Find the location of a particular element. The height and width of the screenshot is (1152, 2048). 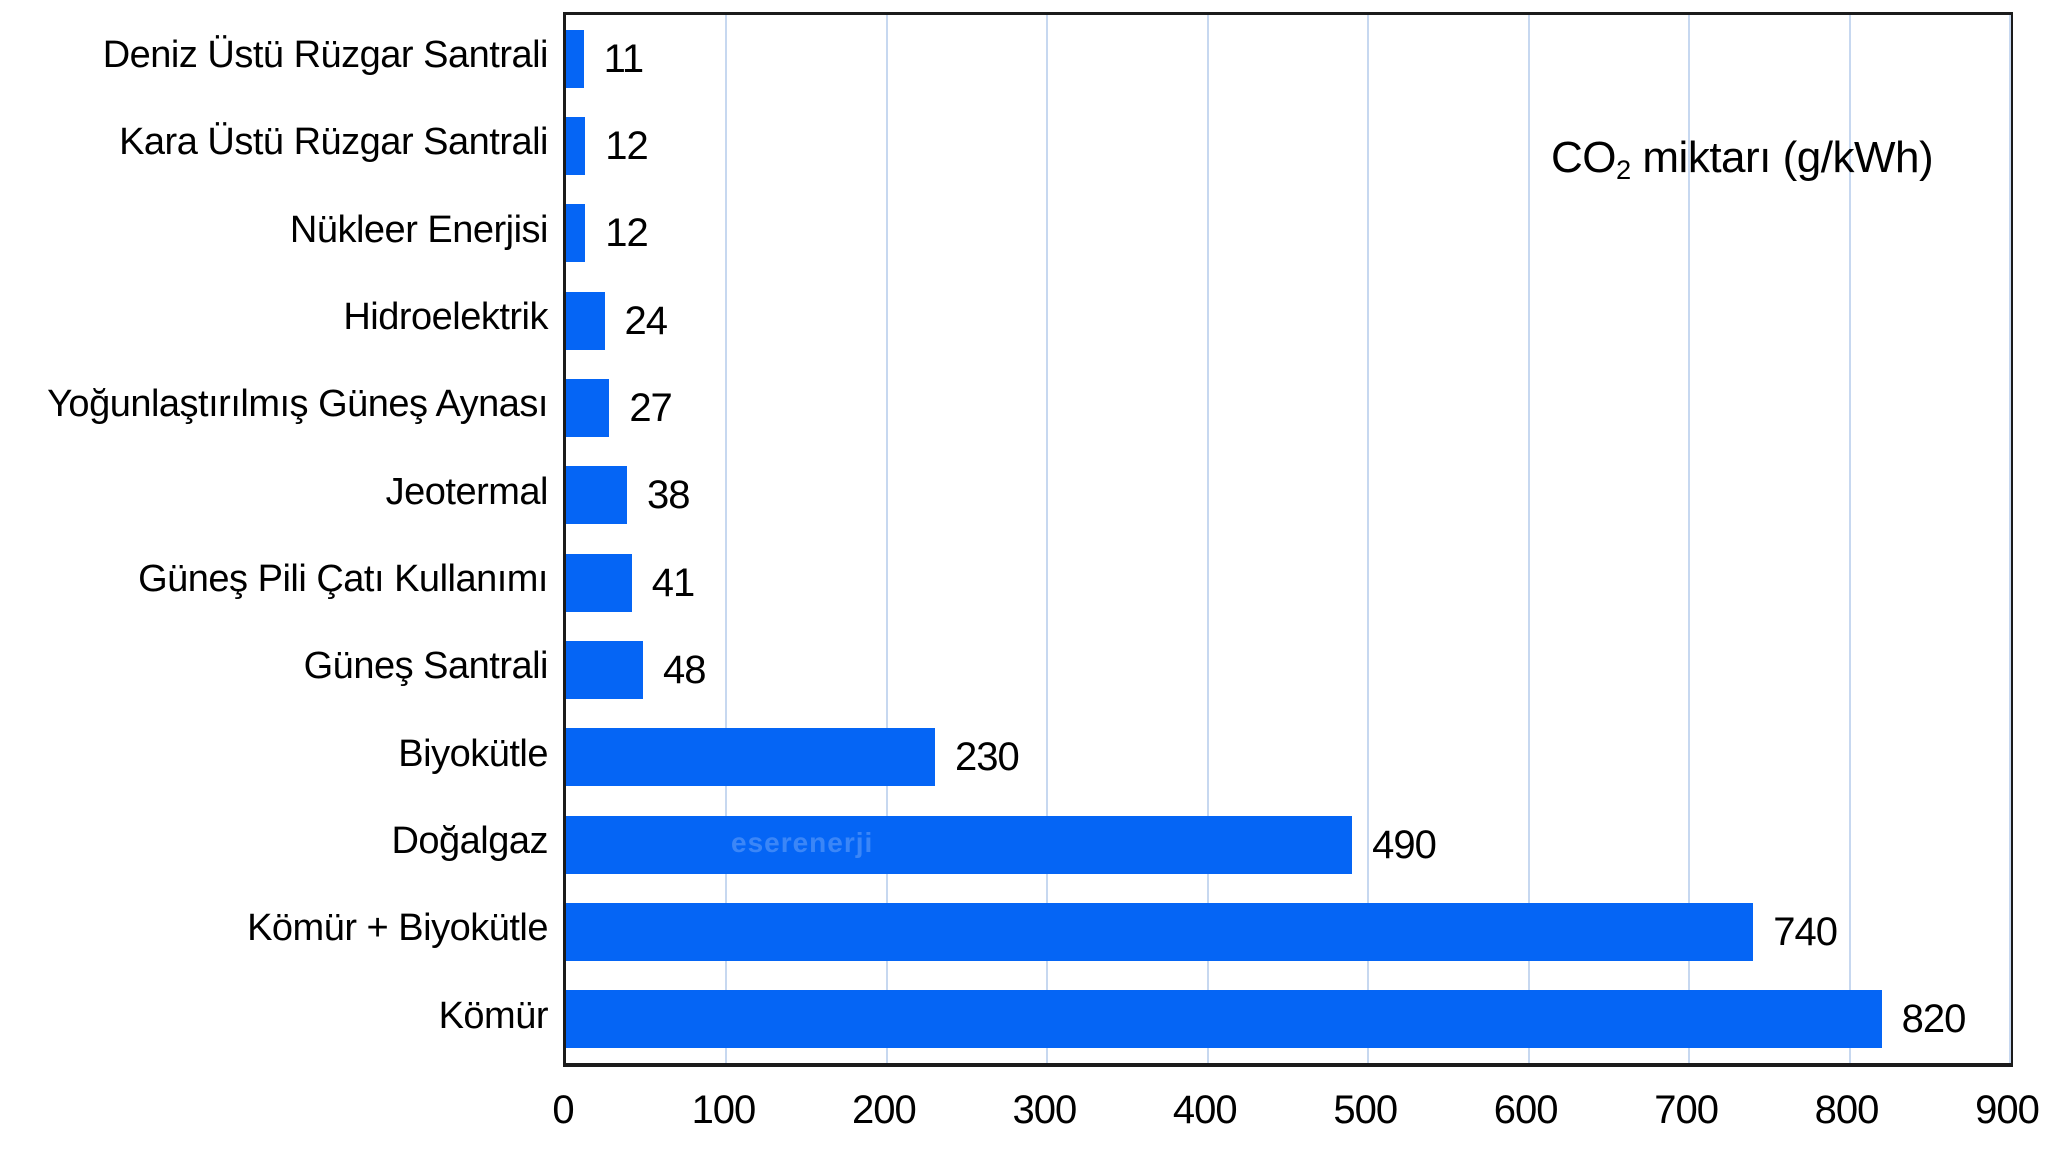

x-tick-label-600: 600 is located at coordinates (1526, 1110).